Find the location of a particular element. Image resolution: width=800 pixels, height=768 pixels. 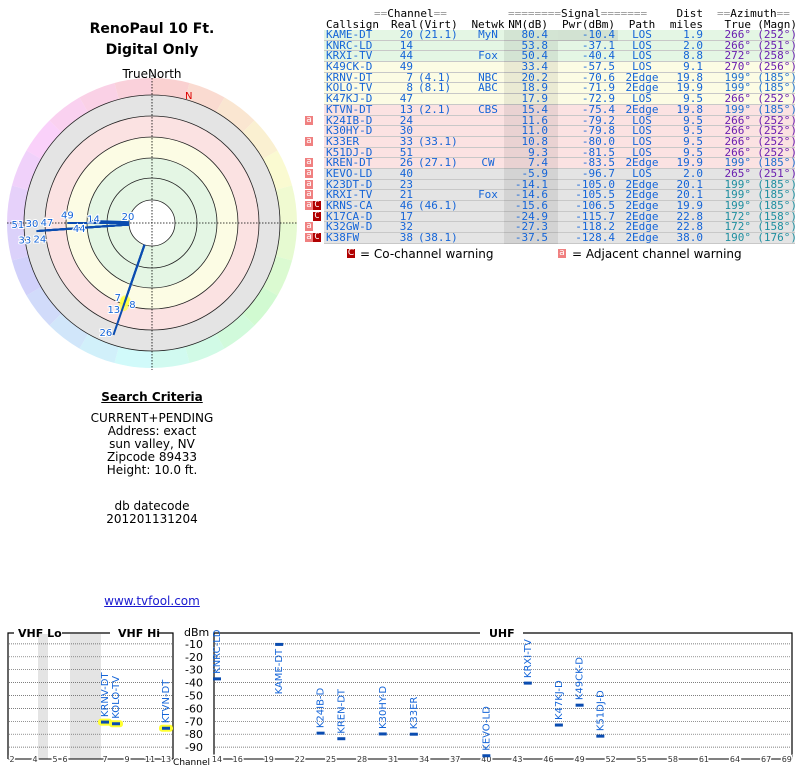

x-tick-label: 55 is located at coordinates (642, 759).